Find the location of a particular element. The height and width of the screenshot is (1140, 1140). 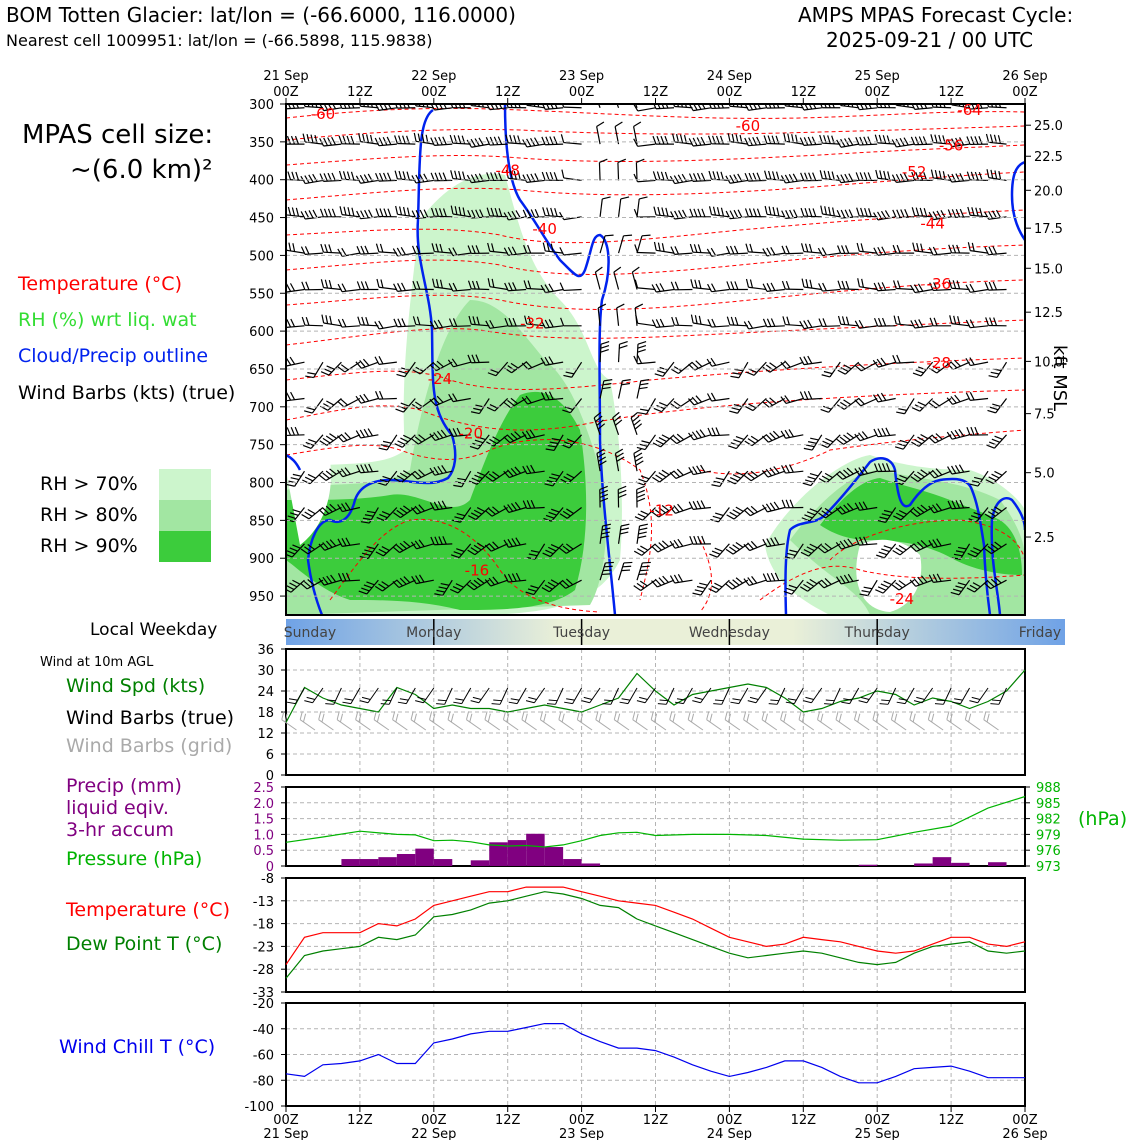

wind-chill-line is located at coordinates (655, 1053).